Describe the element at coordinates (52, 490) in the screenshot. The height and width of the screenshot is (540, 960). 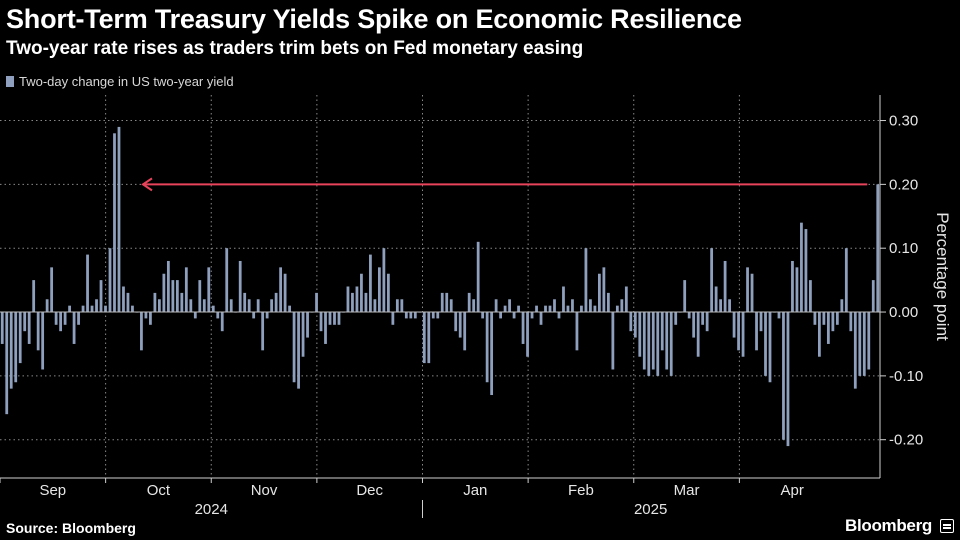
I see `x-tick-label: Sep` at that location.